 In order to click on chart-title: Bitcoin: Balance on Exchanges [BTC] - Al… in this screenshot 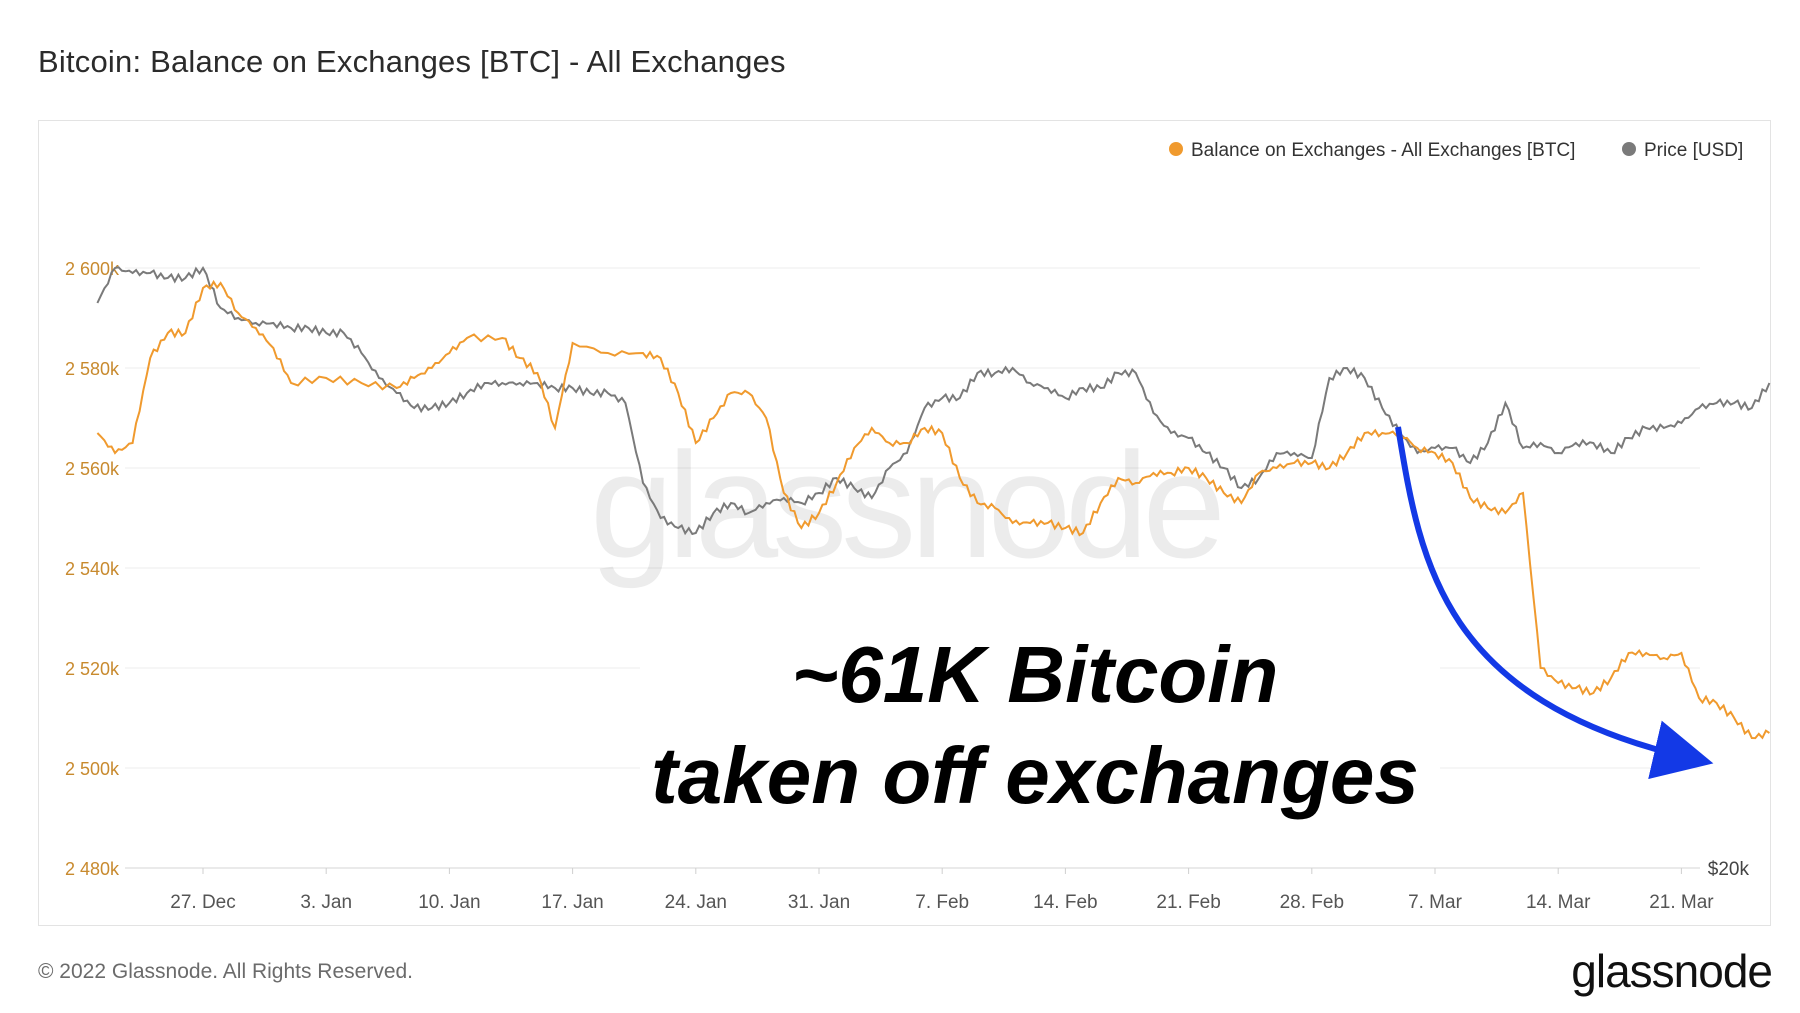, I will do `click(412, 61)`.